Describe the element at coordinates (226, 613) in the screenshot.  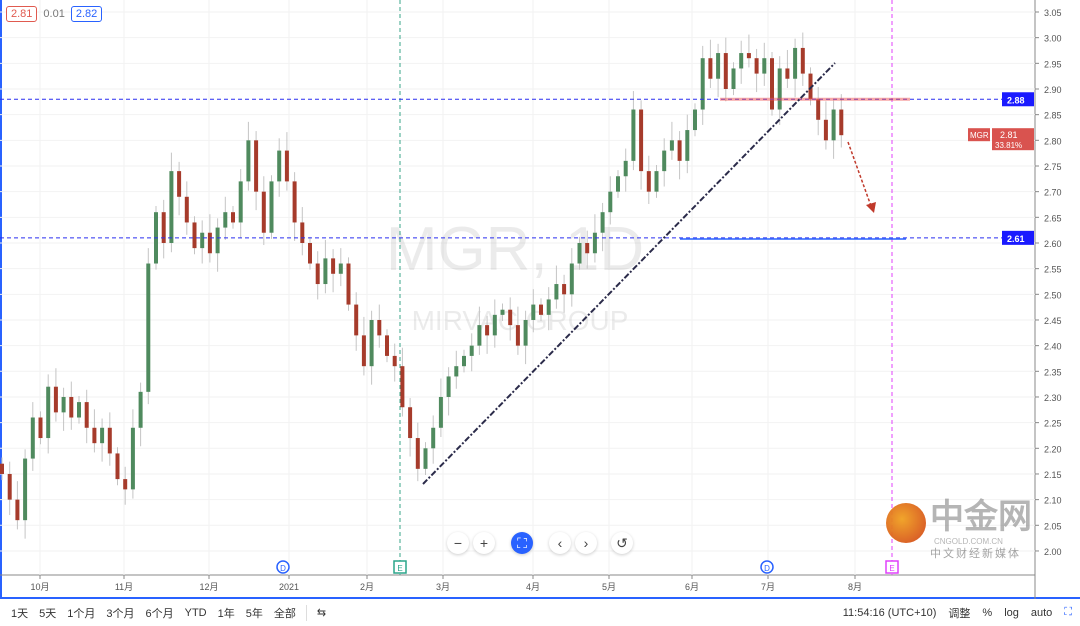
I see `timeframe-1y: 1年` at that location.